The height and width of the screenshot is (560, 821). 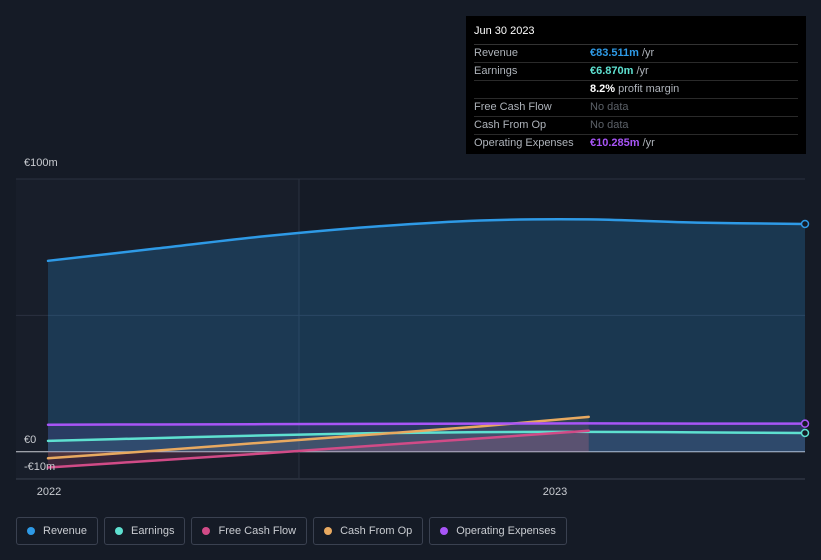 I want to click on tooltip-row: Operating Expenses €10.285m /yr, so click(x=636, y=143).